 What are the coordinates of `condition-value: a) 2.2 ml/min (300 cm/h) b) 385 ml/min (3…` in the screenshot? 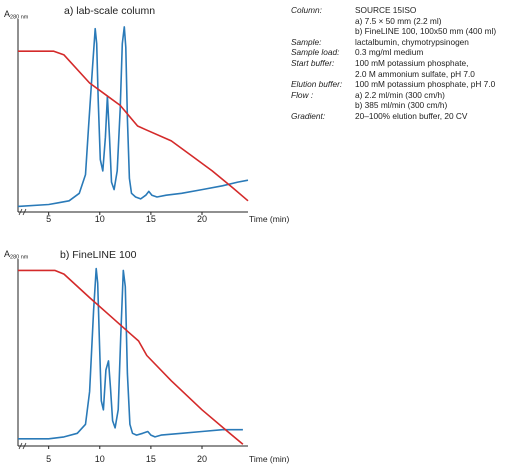 It's located at (401, 100).